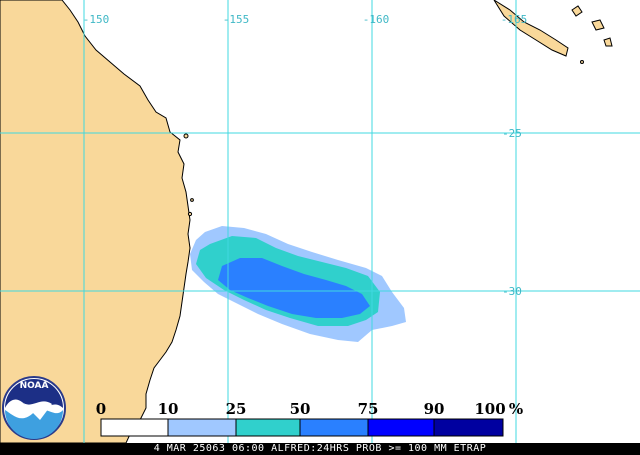  I want to click on legend-label: 10, so click(168, 409).